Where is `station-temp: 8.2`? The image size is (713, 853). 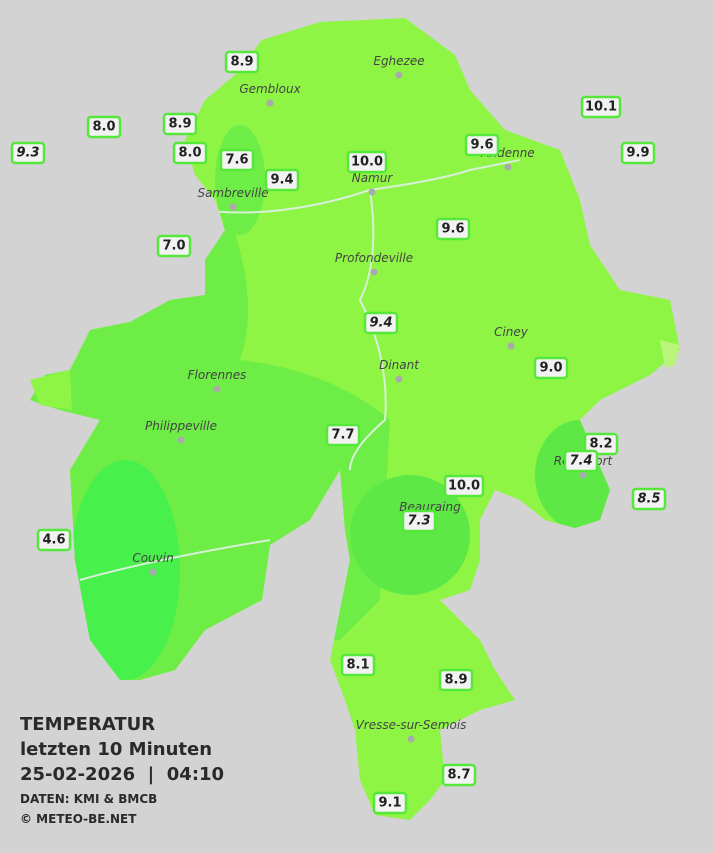
station-temp: 8.2 is located at coordinates (600, 444).